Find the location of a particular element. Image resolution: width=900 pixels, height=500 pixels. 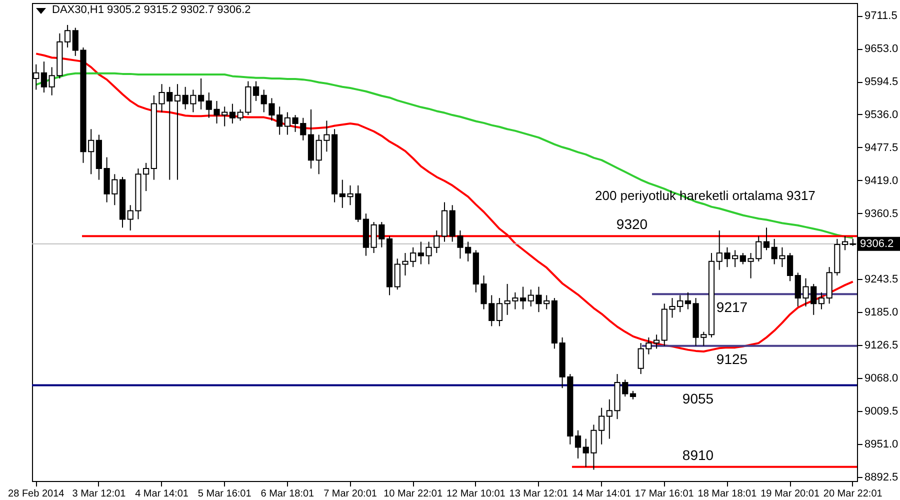

ref-line-label: 9055 is located at coordinates (698, 398).